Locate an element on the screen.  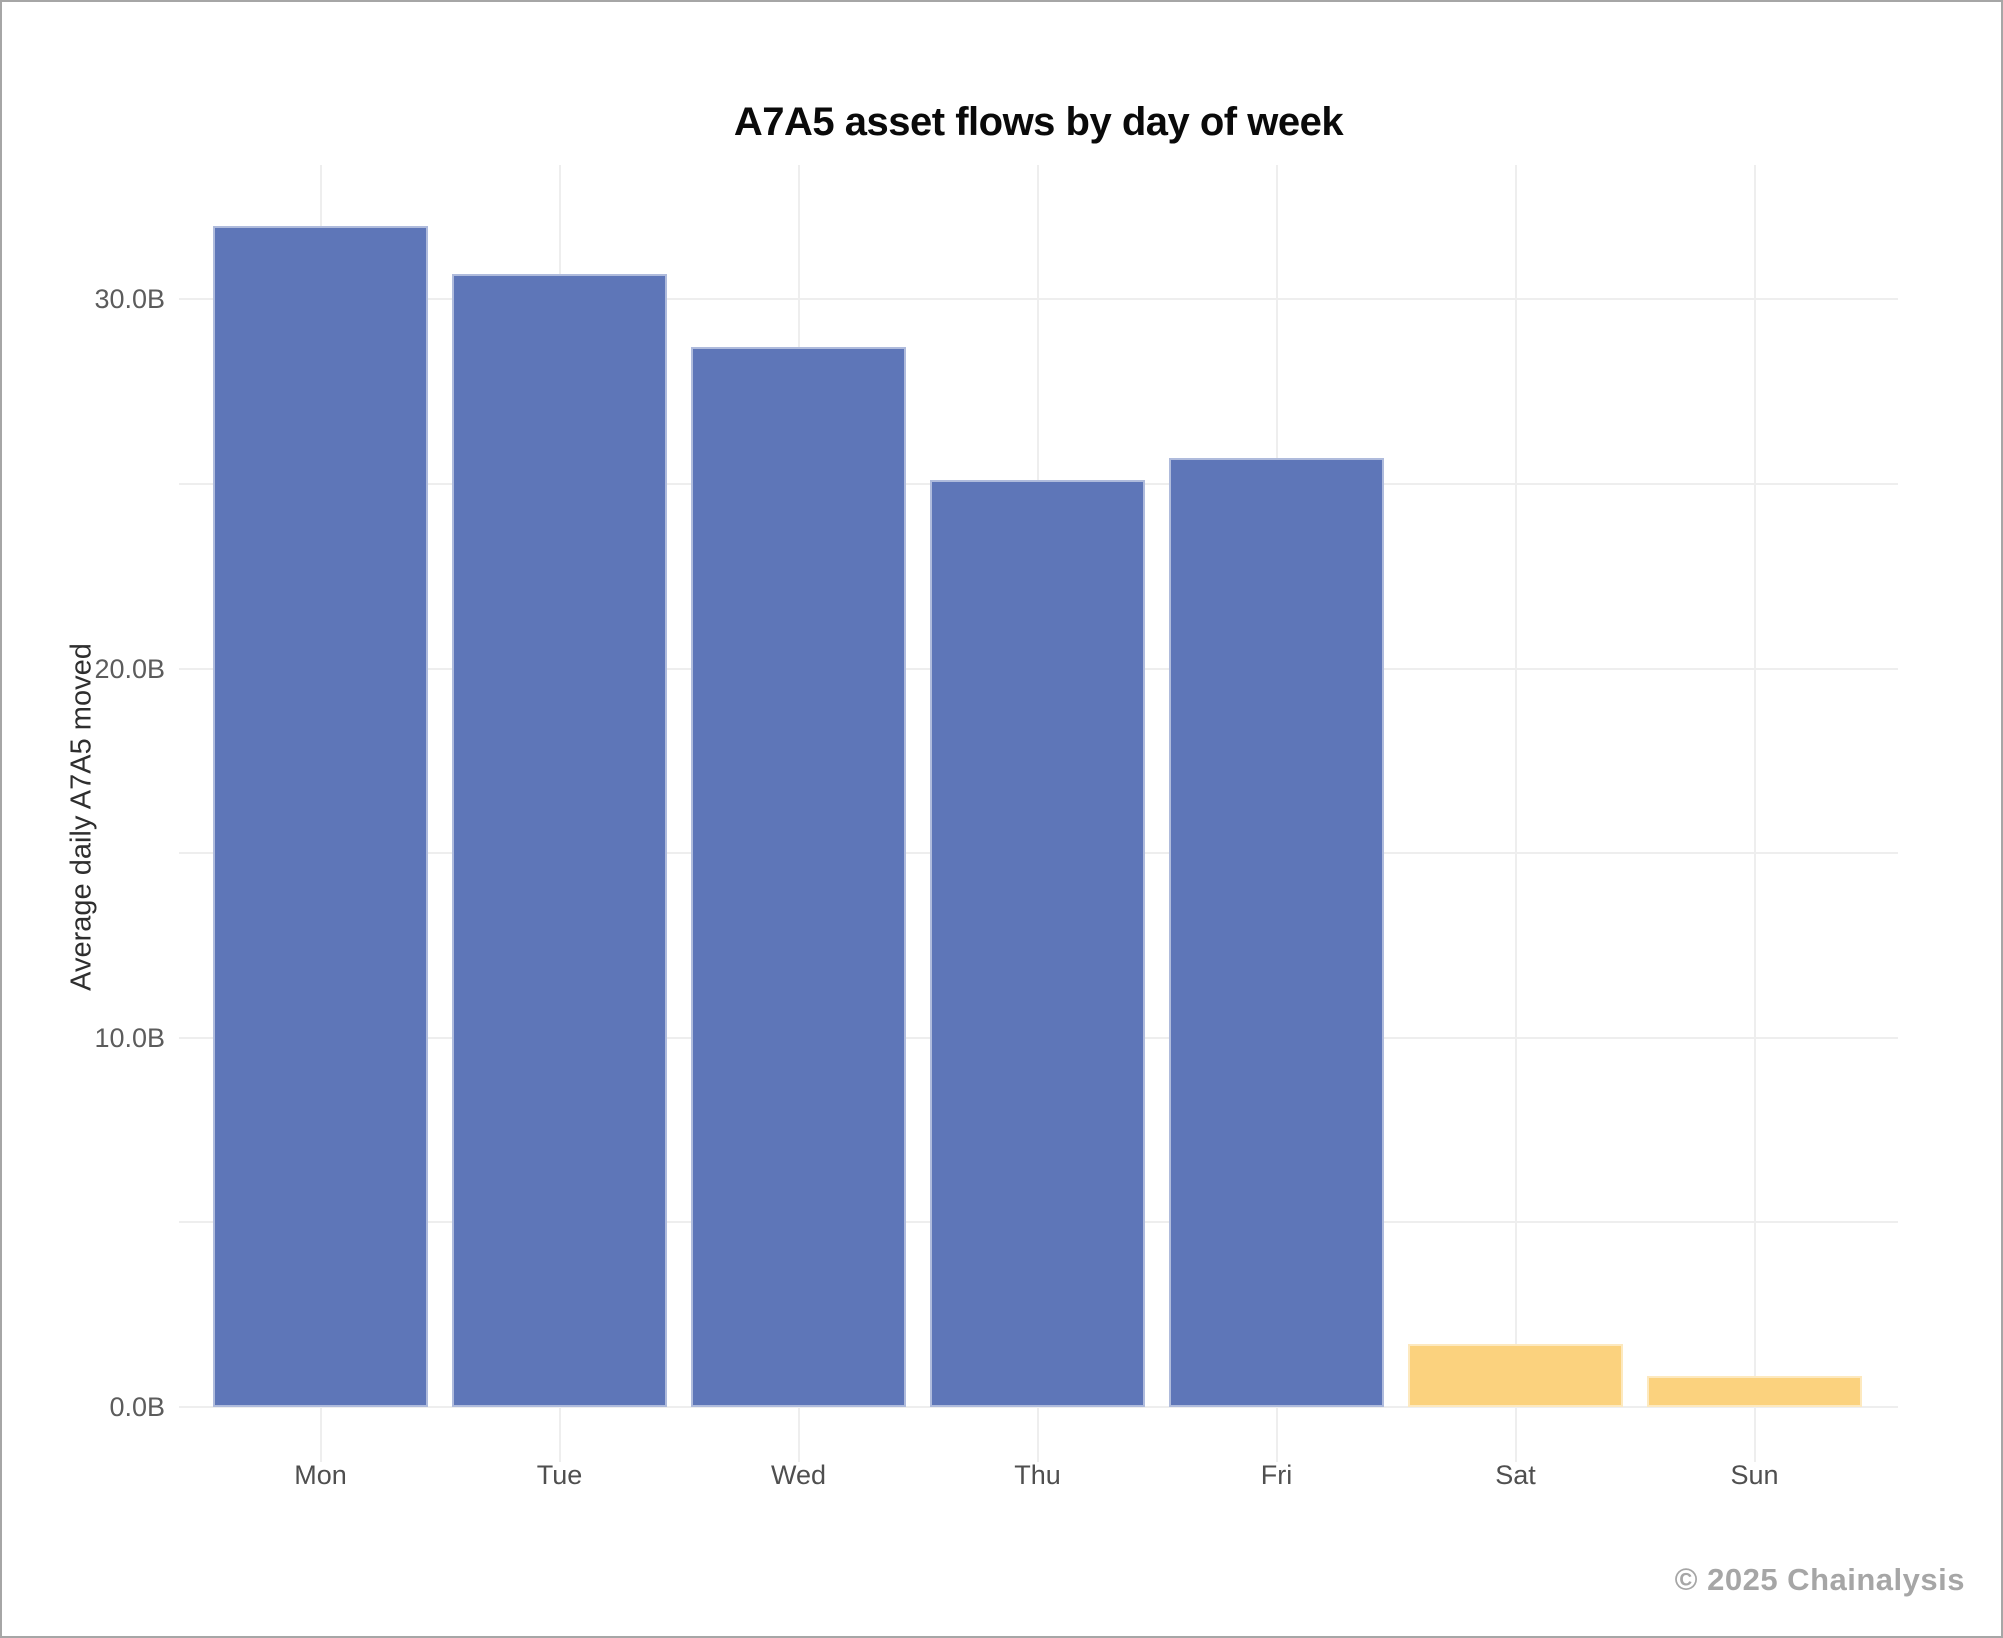
y-tick-label-0B: 0.0B is located at coordinates (137, 1407).